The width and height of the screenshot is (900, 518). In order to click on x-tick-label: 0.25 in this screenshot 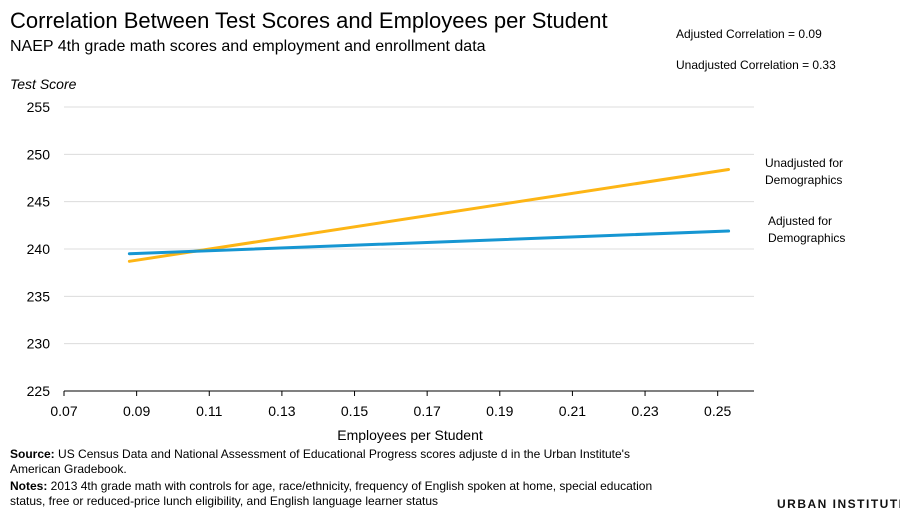, I will do `click(717, 411)`.